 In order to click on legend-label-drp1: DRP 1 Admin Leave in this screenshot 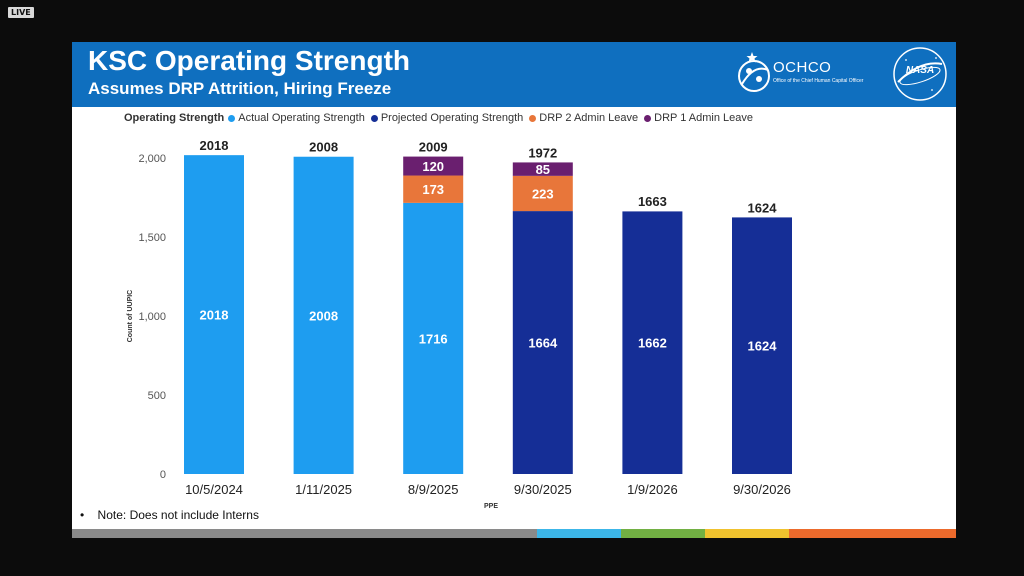, I will do `click(704, 118)`.